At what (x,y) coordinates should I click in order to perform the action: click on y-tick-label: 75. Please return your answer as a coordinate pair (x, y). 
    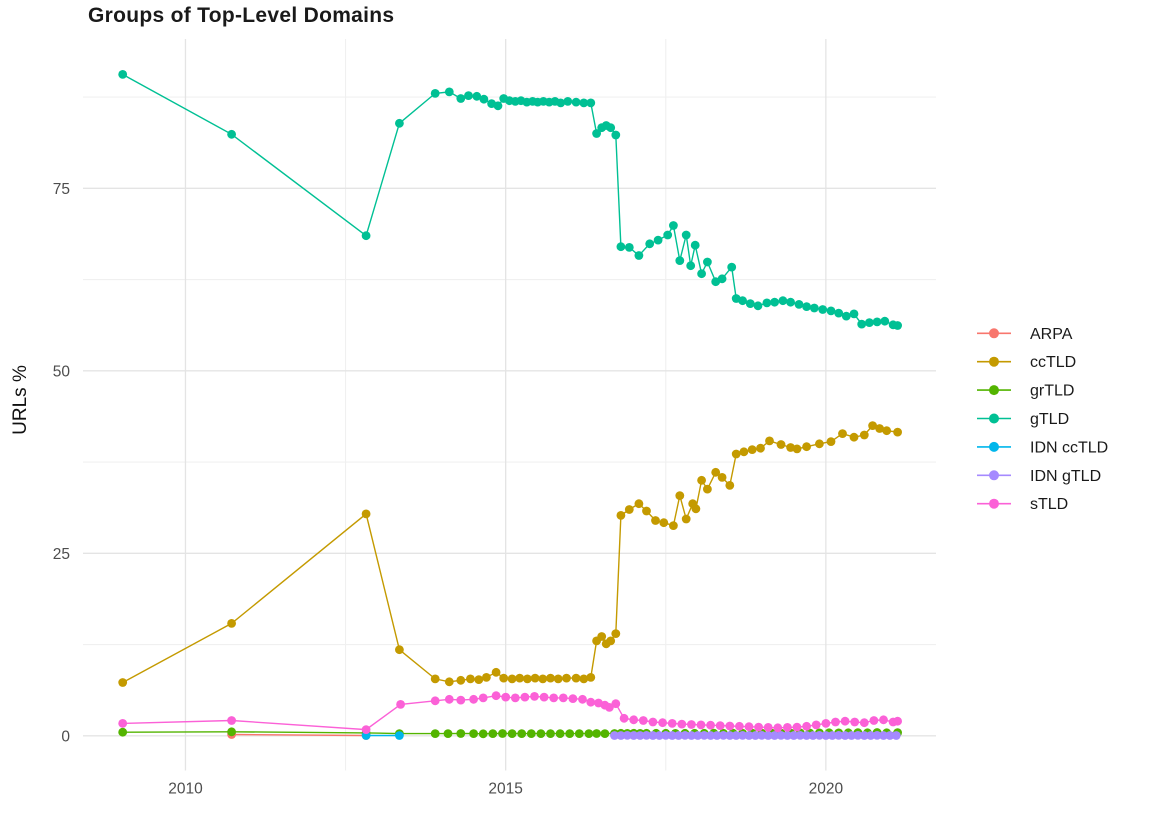
    Looking at the image, I should click on (61, 189).